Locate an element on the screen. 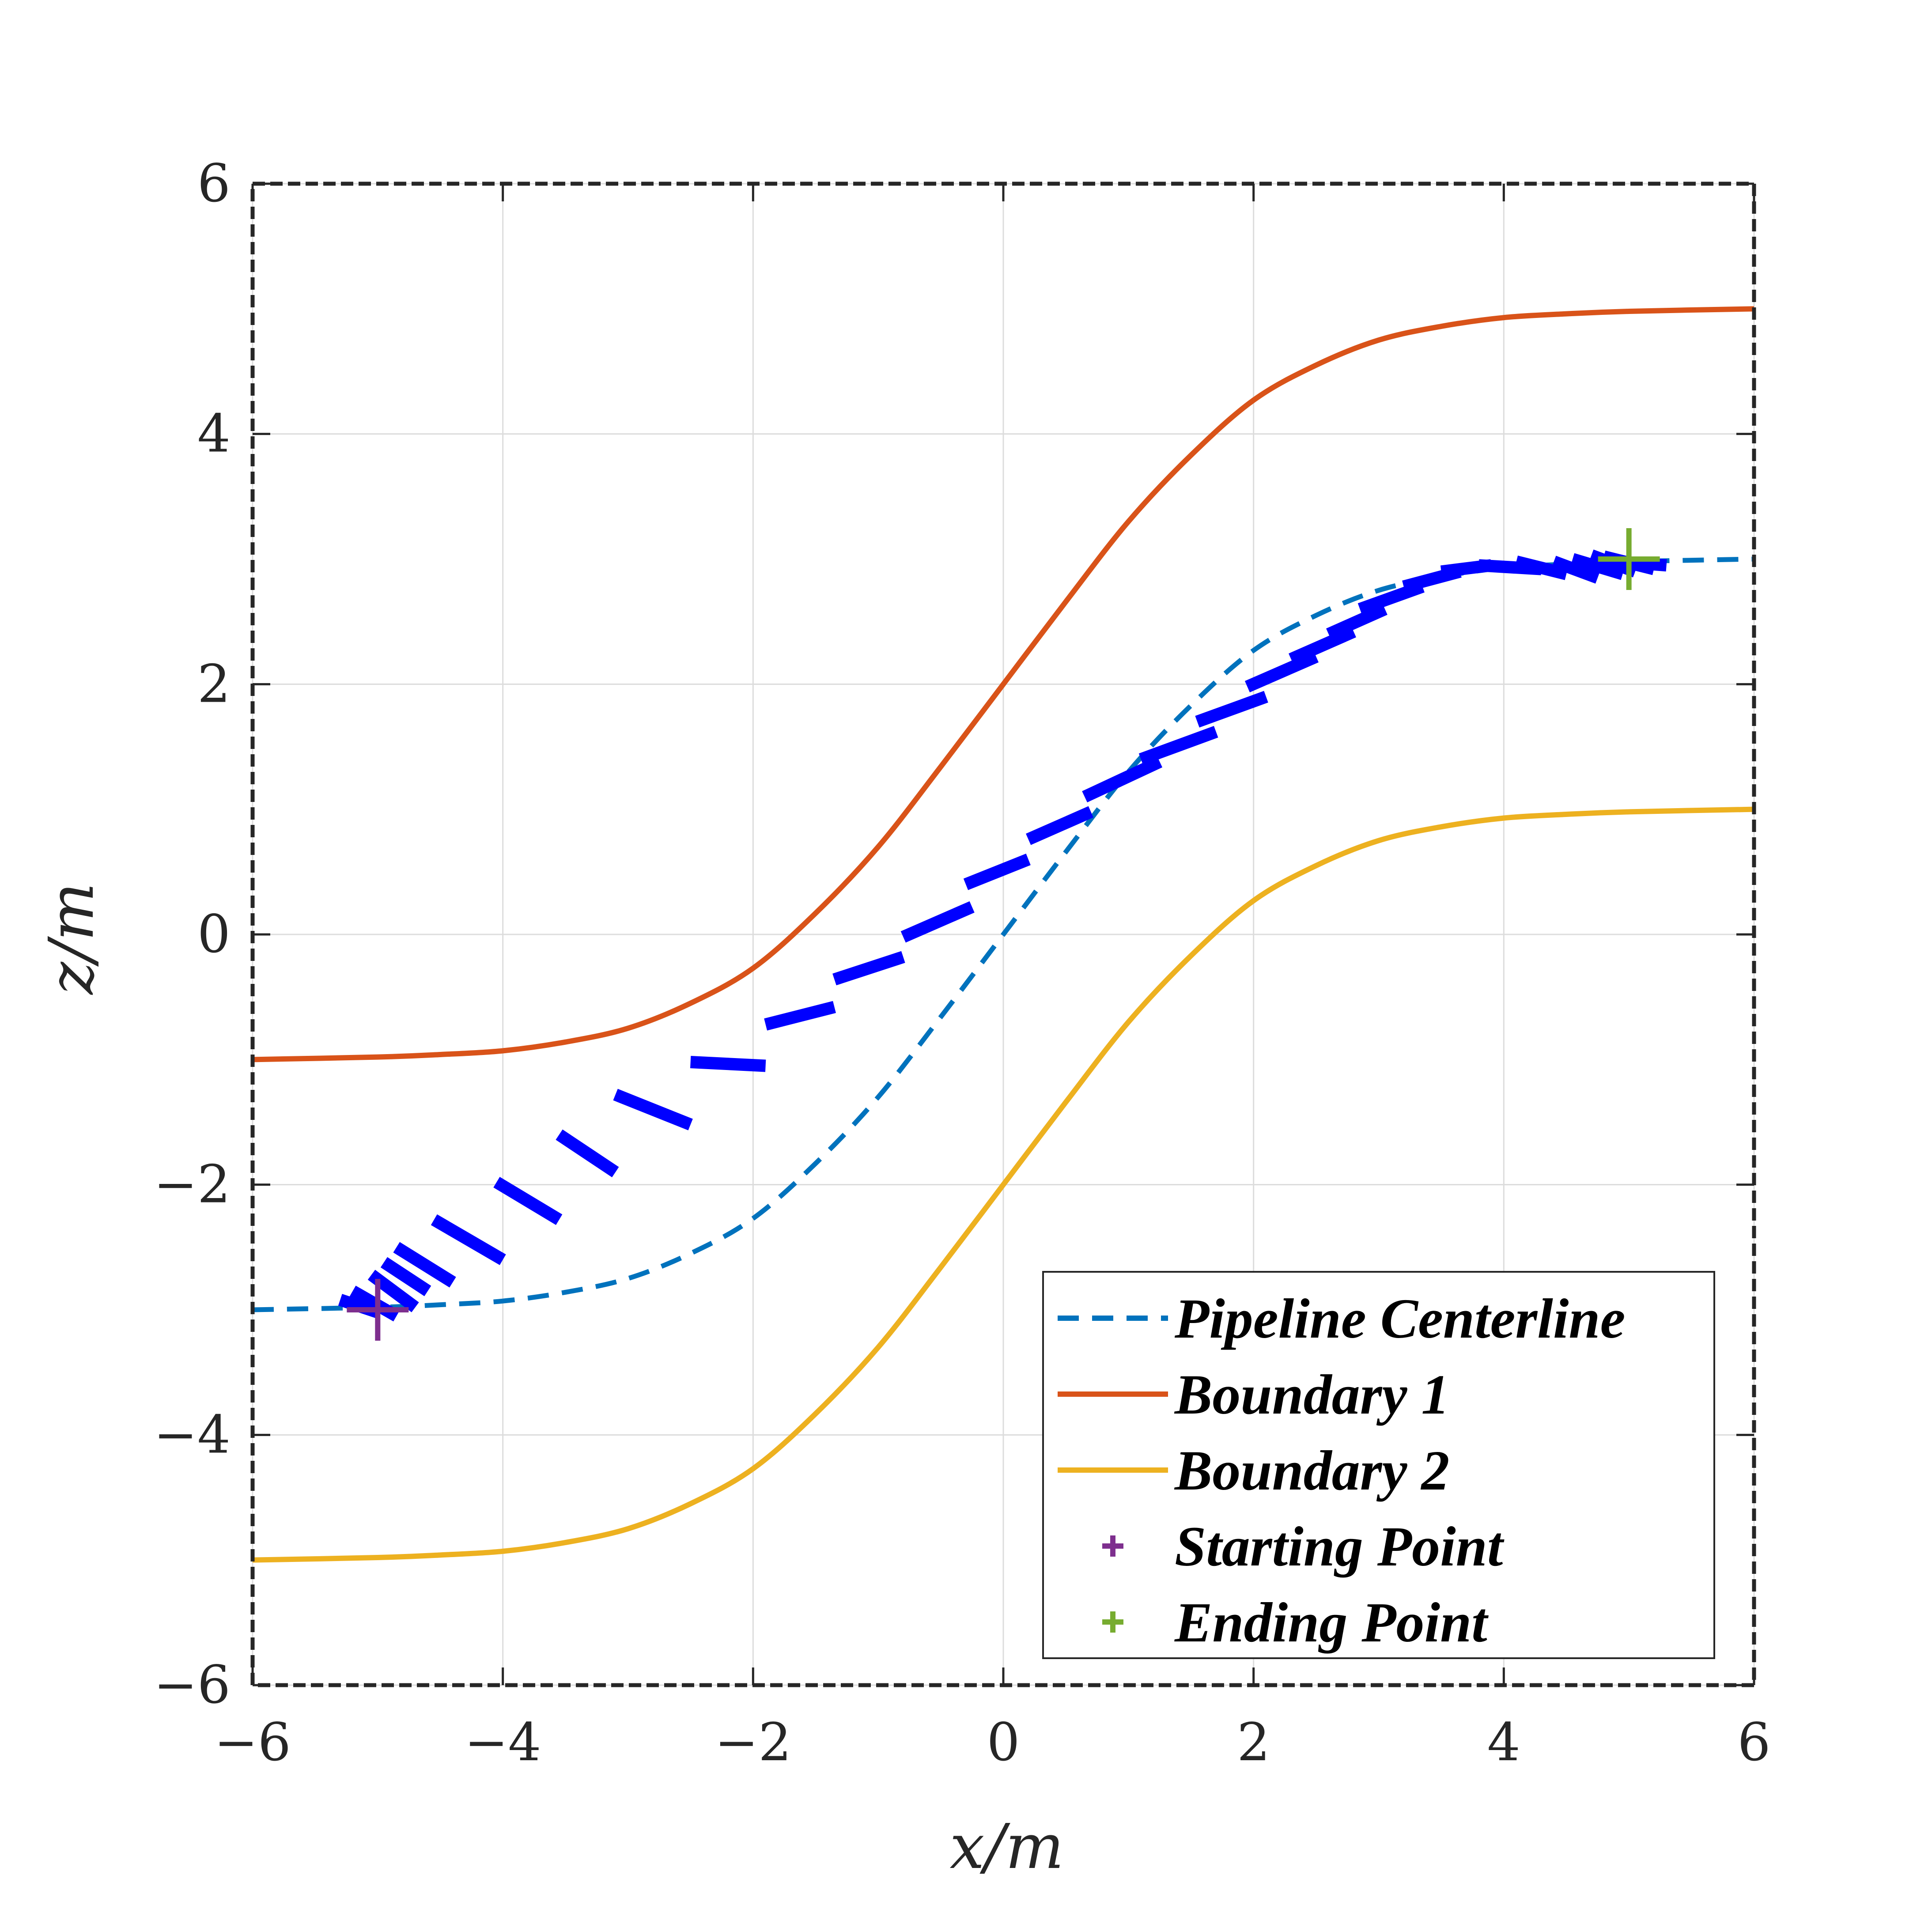 The image size is (1932, 1932). legend-label-boundary-2: Boundary 2 is located at coordinates (1311, 1470).